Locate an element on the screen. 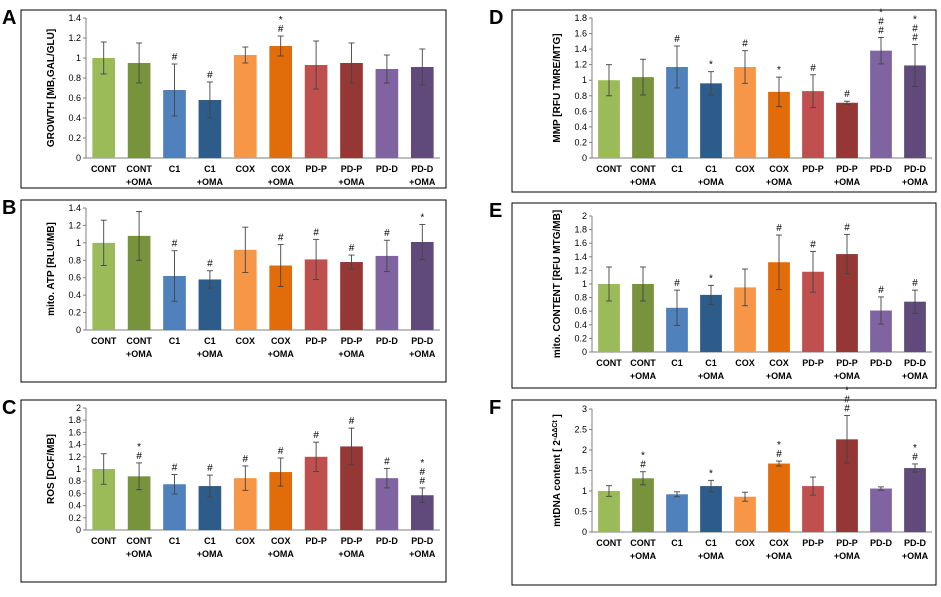  y-axis-label: mito. ATP [RLU/MB] is located at coordinates (51, 269).